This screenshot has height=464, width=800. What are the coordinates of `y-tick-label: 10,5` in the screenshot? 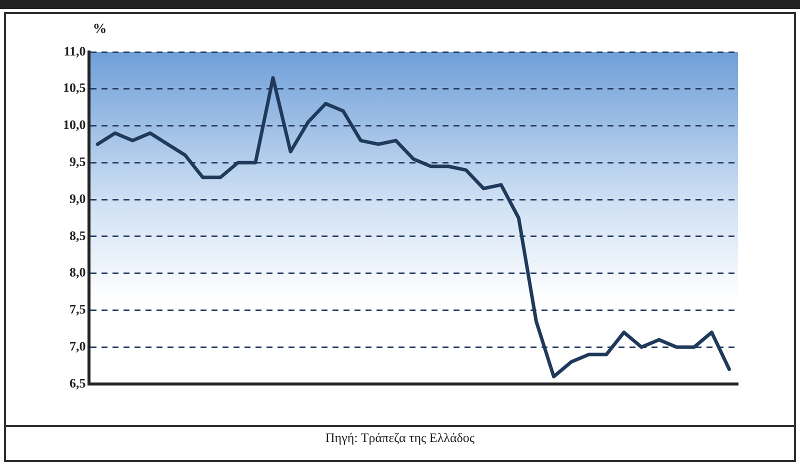 It's located at (74, 88).